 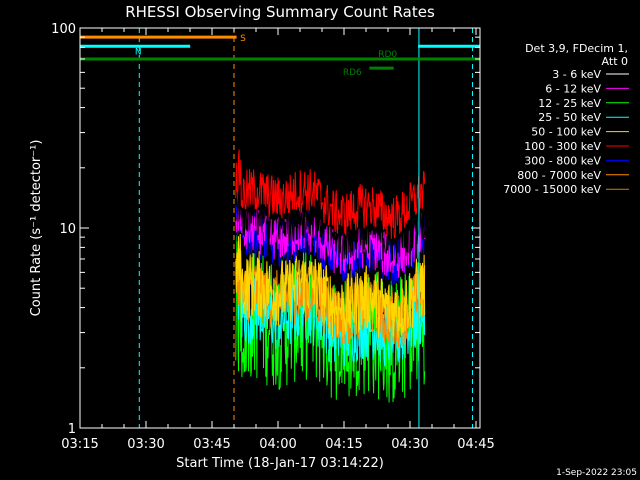 I want to click on annotation-rd0: RD0, so click(x=387, y=55).